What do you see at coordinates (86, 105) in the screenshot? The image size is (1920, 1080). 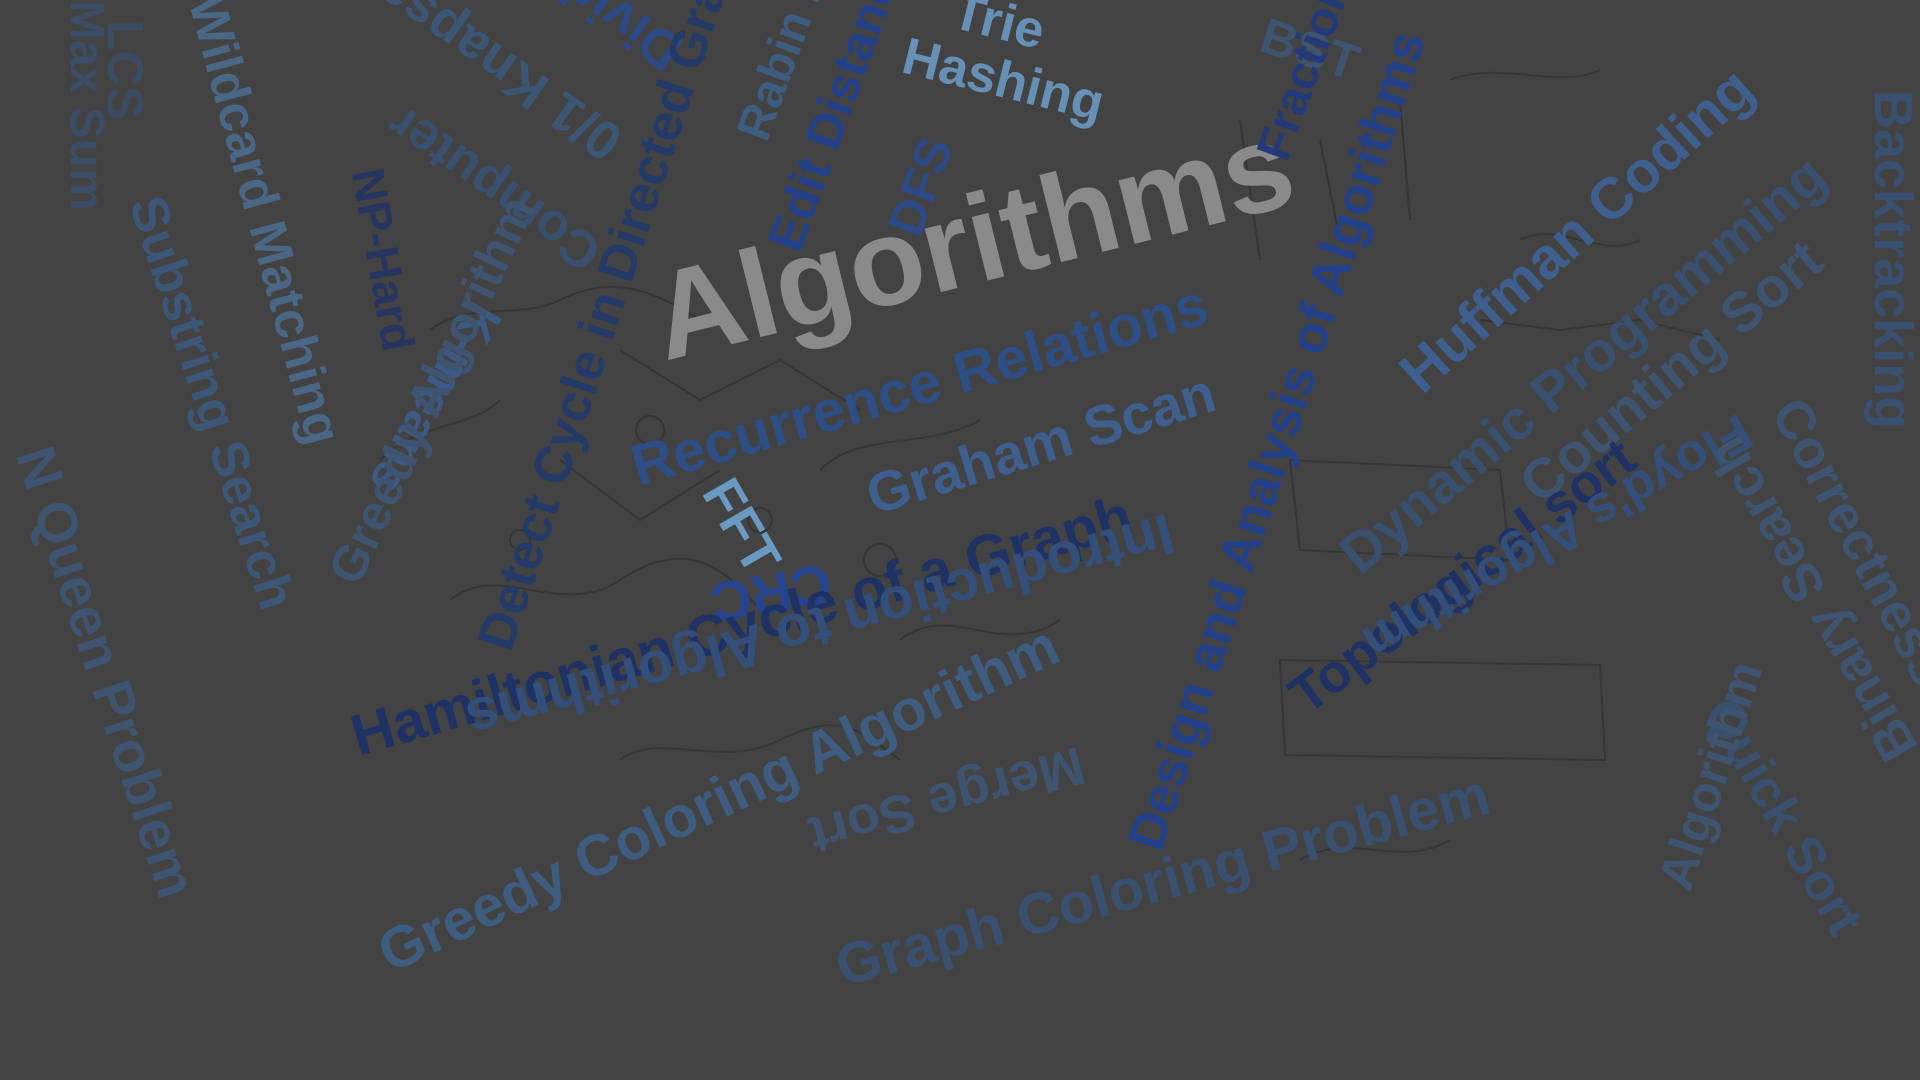 I see `word-max-sum: Max Sum` at bounding box center [86, 105].